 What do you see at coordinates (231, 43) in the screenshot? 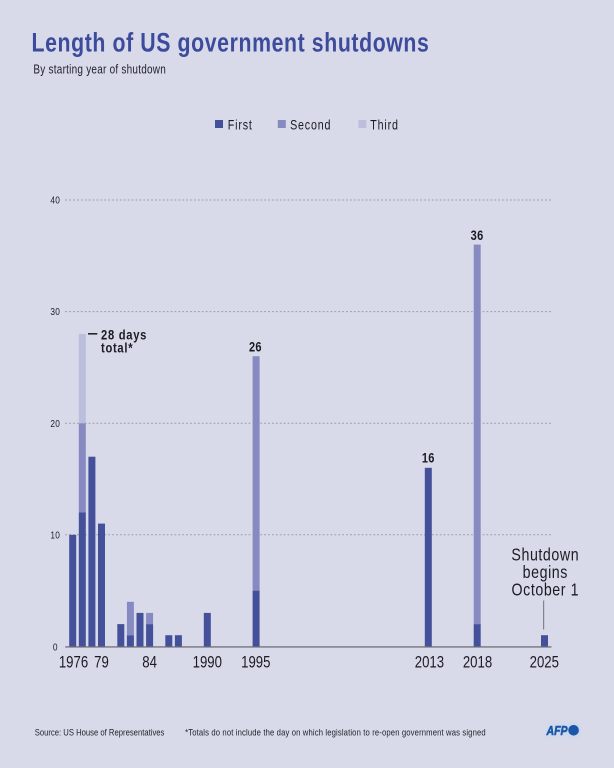
I see `svg-text:Length of US government shutdo: Length of US government shutdowns` at bounding box center [231, 43].